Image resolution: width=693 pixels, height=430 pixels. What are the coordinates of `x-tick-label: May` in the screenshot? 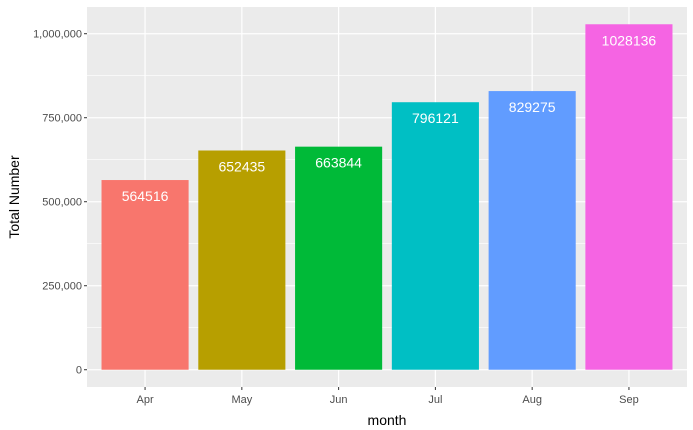 It's located at (241, 400).